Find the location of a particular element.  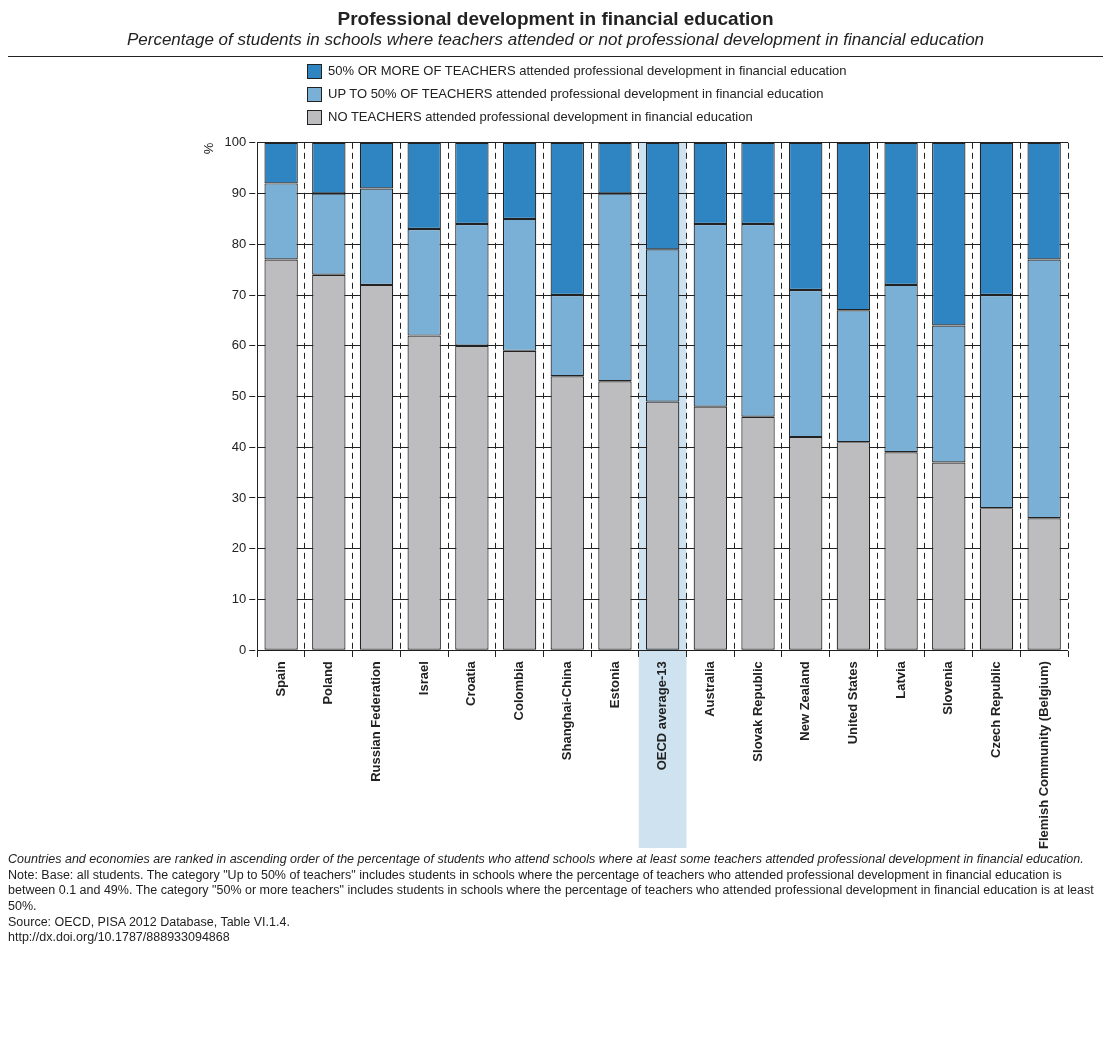

y-tick-label: 50 is located at coordinates (239, 396).